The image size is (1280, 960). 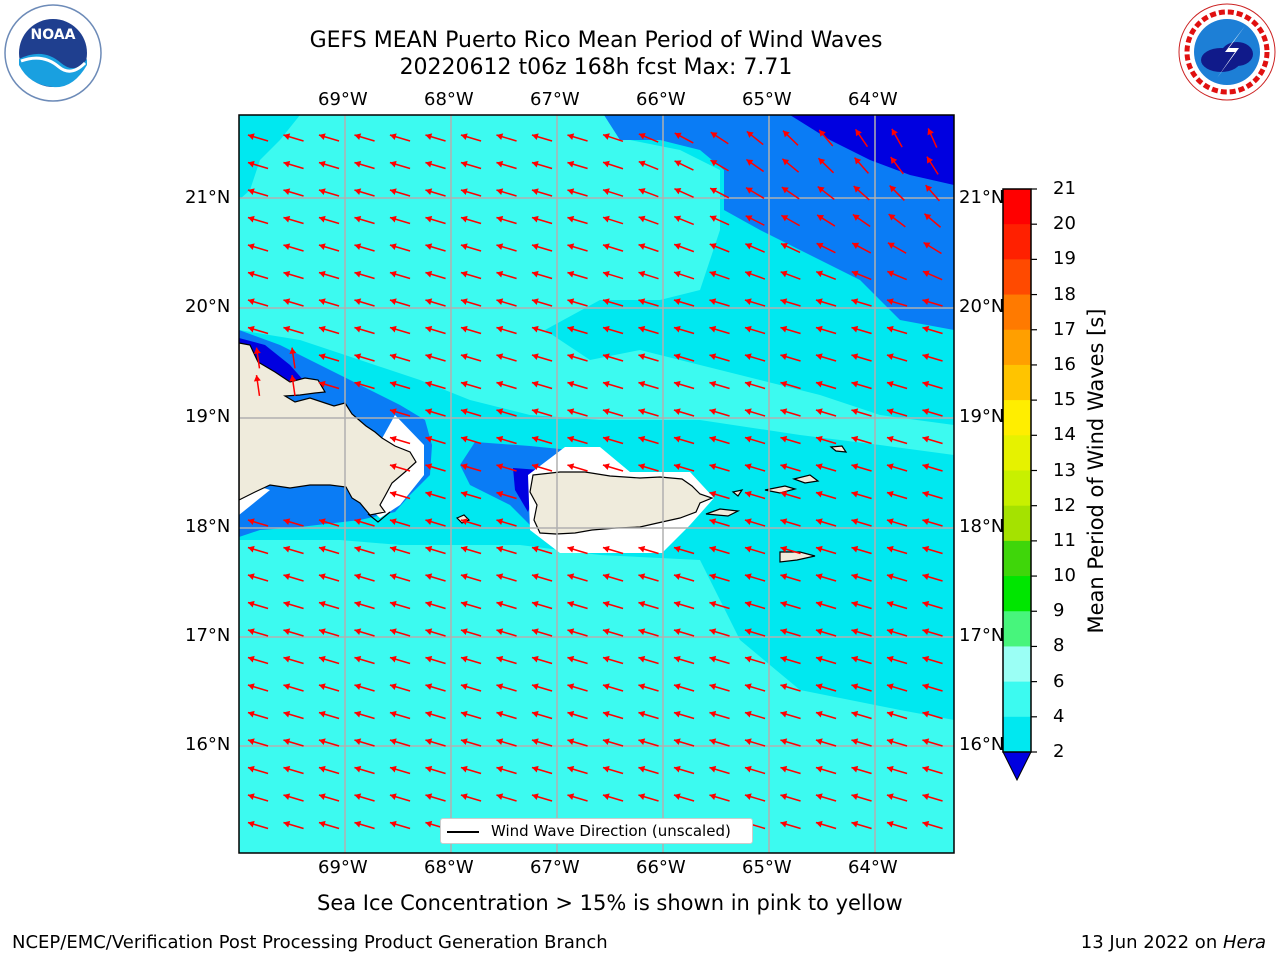 I want to click on lat-label-right: 21°N, so click(x=982, y=197).